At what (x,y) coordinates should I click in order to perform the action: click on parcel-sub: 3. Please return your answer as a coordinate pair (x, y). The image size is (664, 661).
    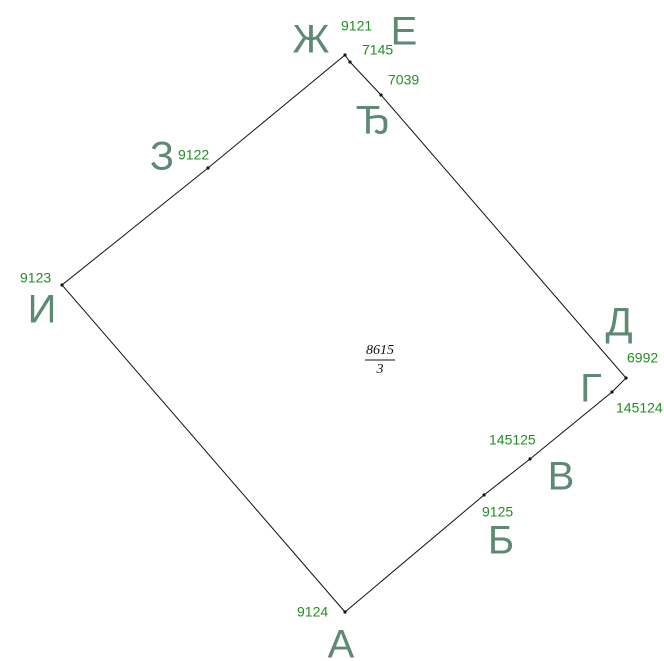
    Looking at the image, I should click on (380, 369).